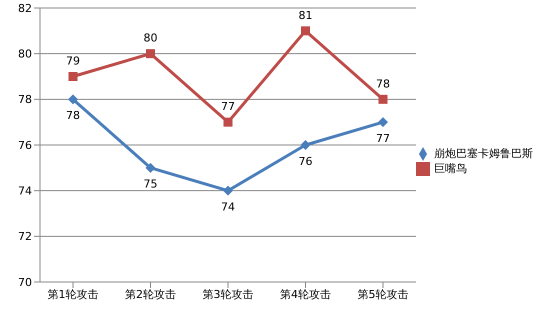 The height and width of the screenshot is (322, 553). Describe the element at coordinates (228, 294) in the screenshot. I see `x-tick-label: 第3轮攻击` at that location.